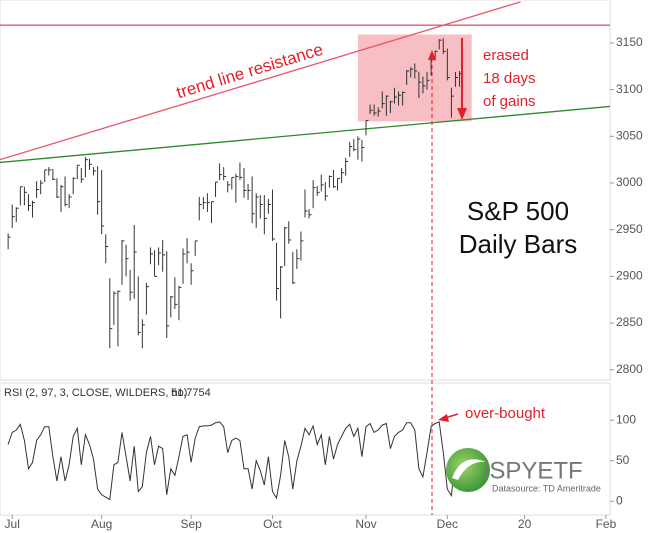 The image size is (650, 533). What do you see at coordinates (629, 322) in the screenshot?
I see `y-tick-label: 2850` at bounding box center [629, 322].